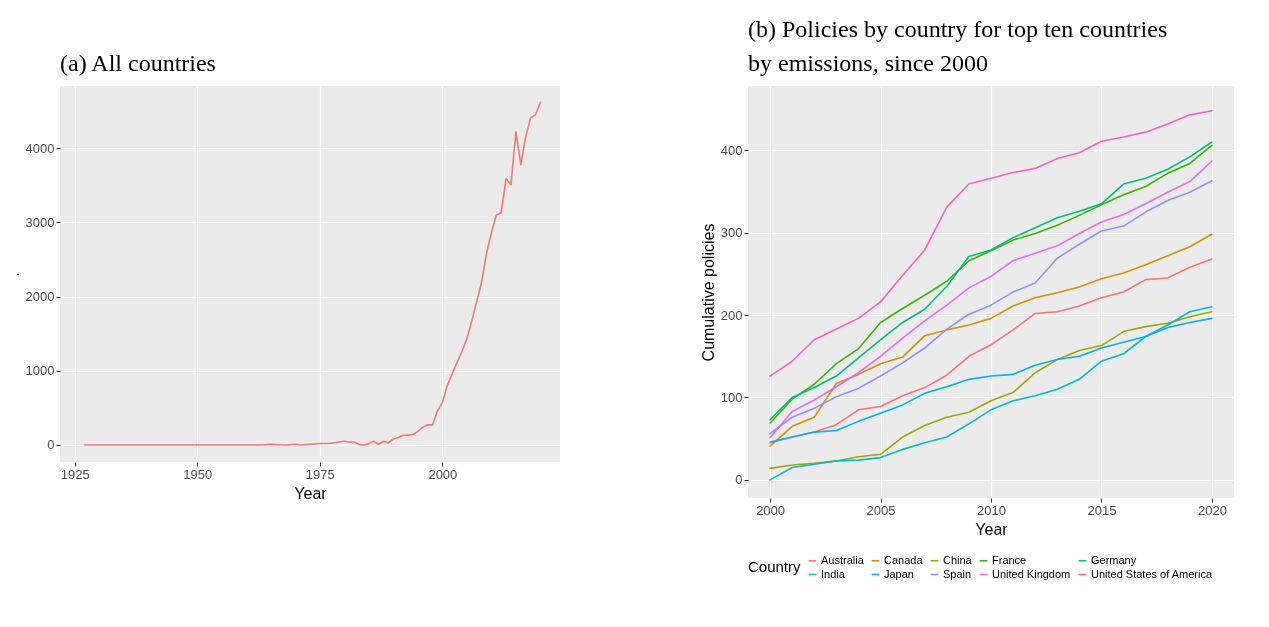 The width and height of the screenshot is (1269, 627). Describe the element at coordinates (958, 559) in the screenshot. I see `legend-label: China` at that location.